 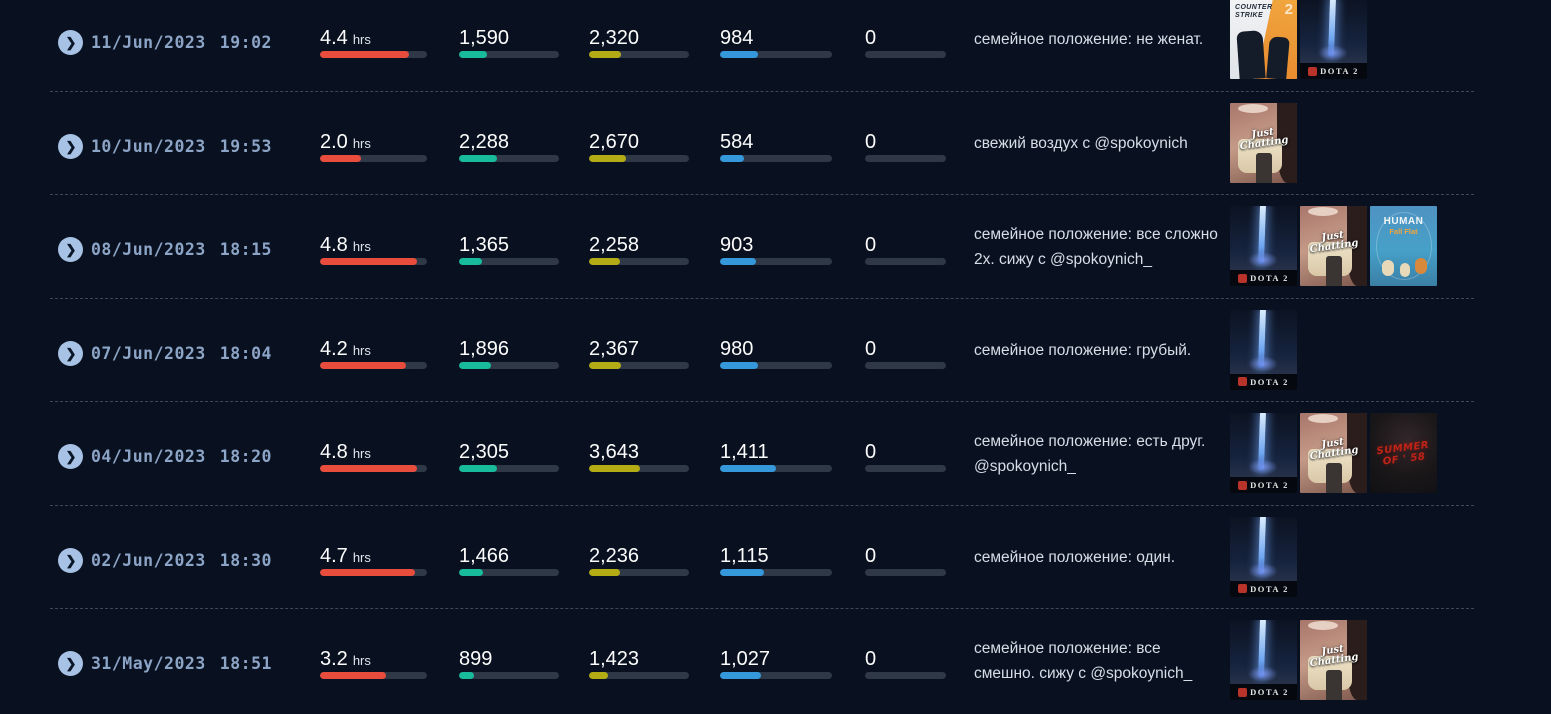 I want to click on stream-time: 18:04, so click(x=245, y=353).